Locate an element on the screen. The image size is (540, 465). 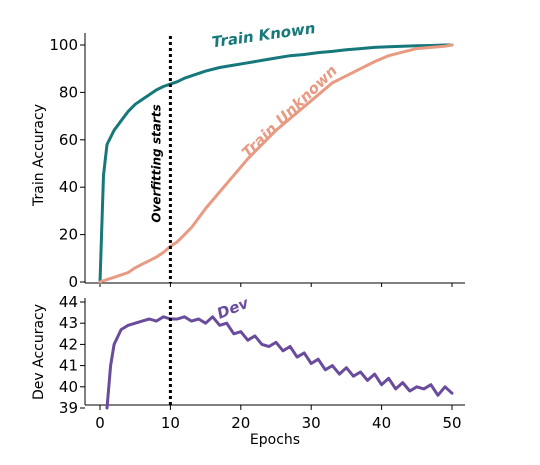
dev-label: Dev is located at coordinates (233, 307).